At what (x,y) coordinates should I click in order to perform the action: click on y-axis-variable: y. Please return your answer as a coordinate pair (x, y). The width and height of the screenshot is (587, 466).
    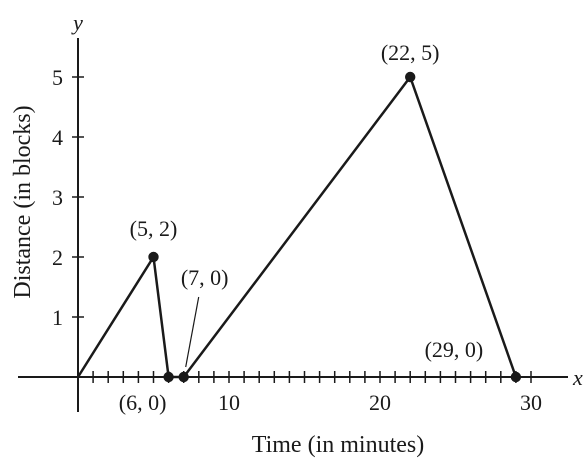
    Looking at the image, I should click on (77, 22).